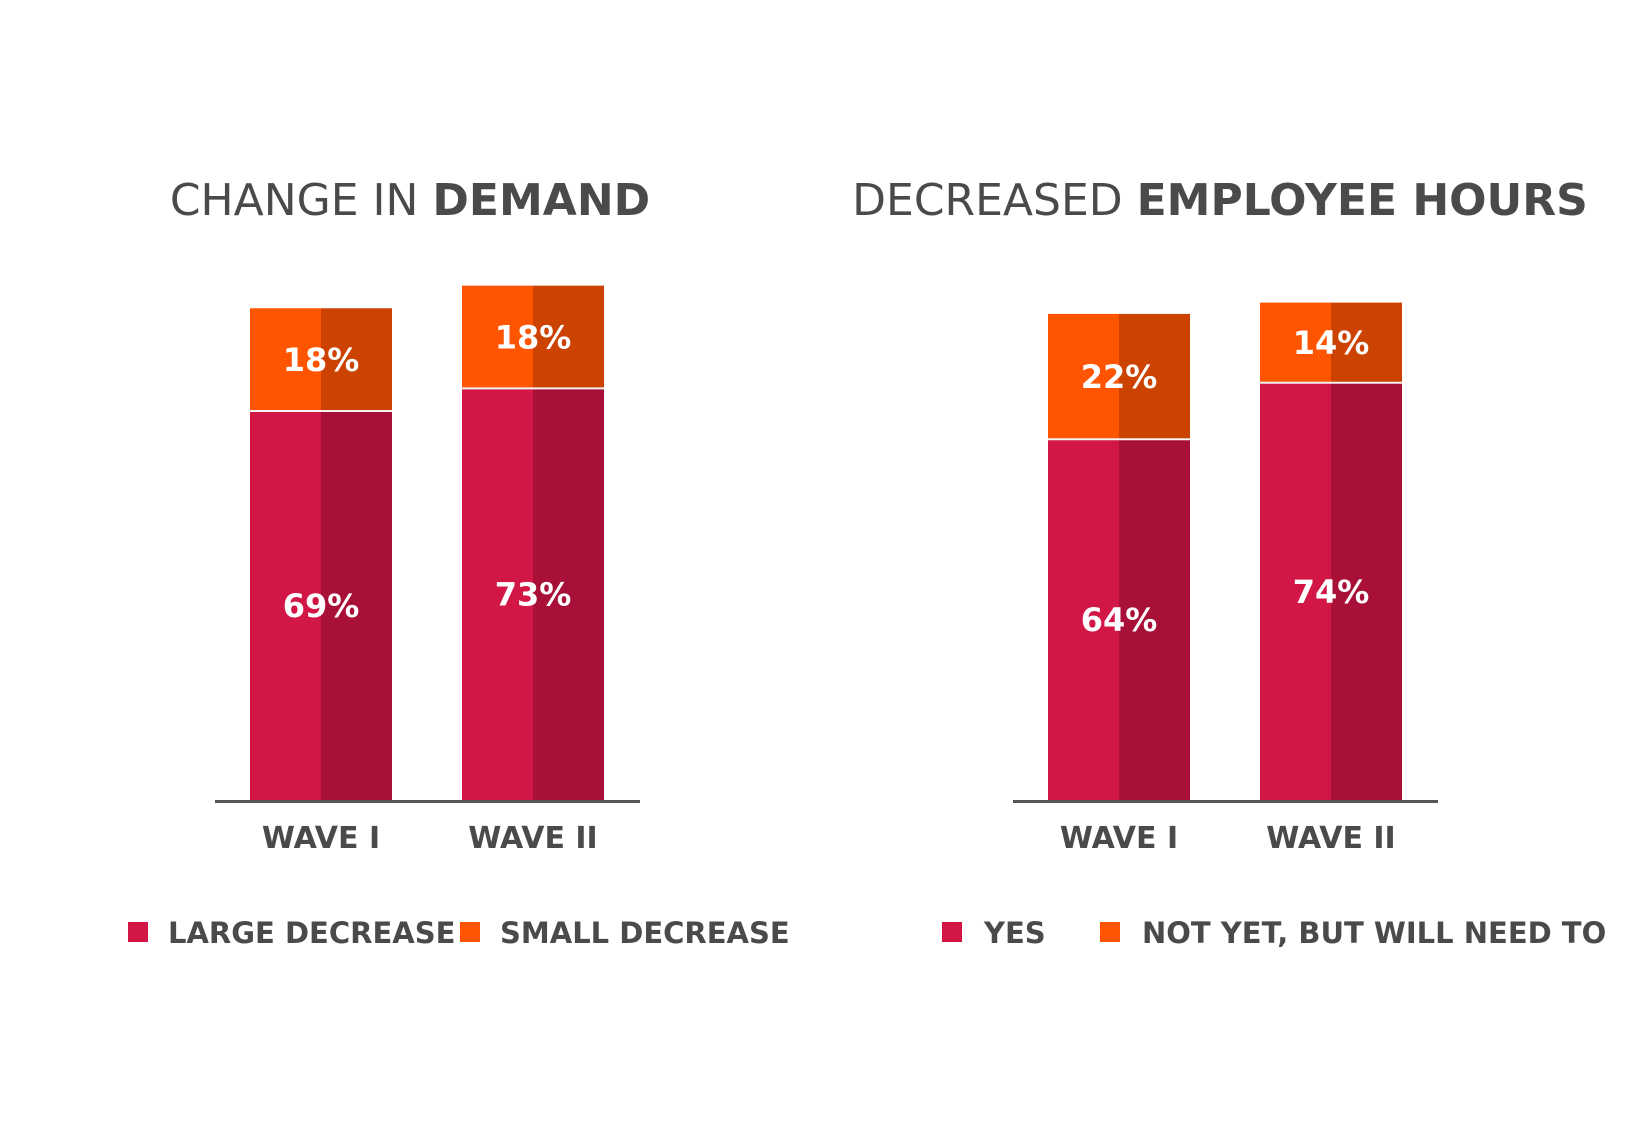  Describe the element at coordinates (1374, 933) in the screenshot. I see `legend-label: NOT YET, BUT WILL NEED TO` at that location.